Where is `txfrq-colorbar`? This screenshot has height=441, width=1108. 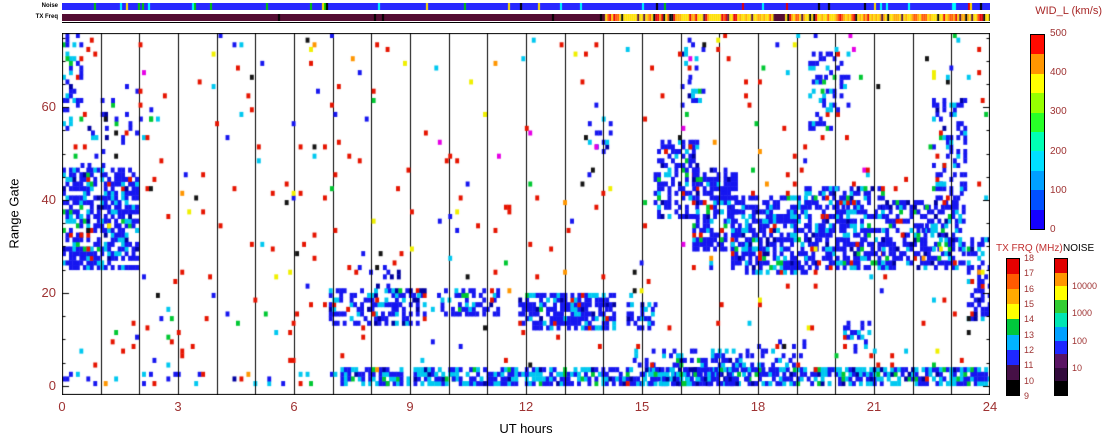
txfrq-colorbar is located at coordinates (1013, 327).